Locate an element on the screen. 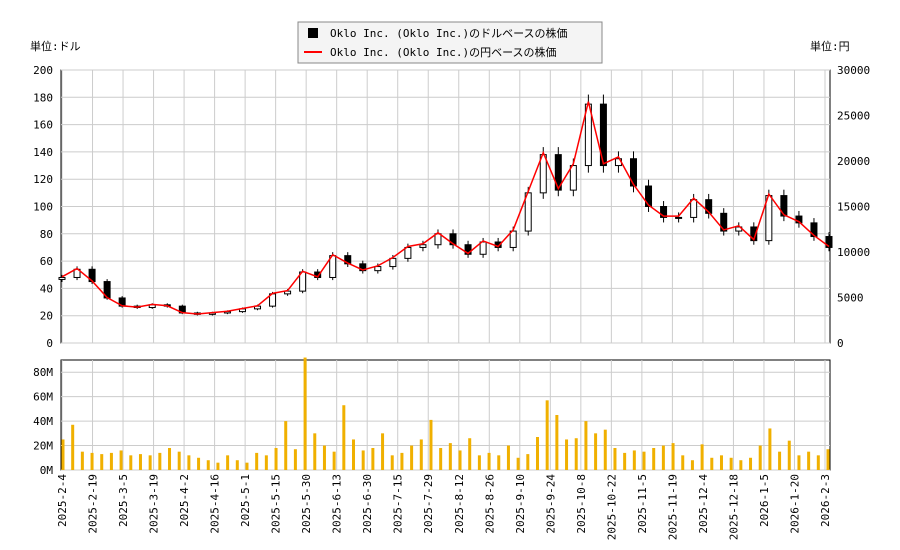 The width and height of the screenshot is (900, 550). volume-tick-label: 40M is located at coordinates (43, 421).